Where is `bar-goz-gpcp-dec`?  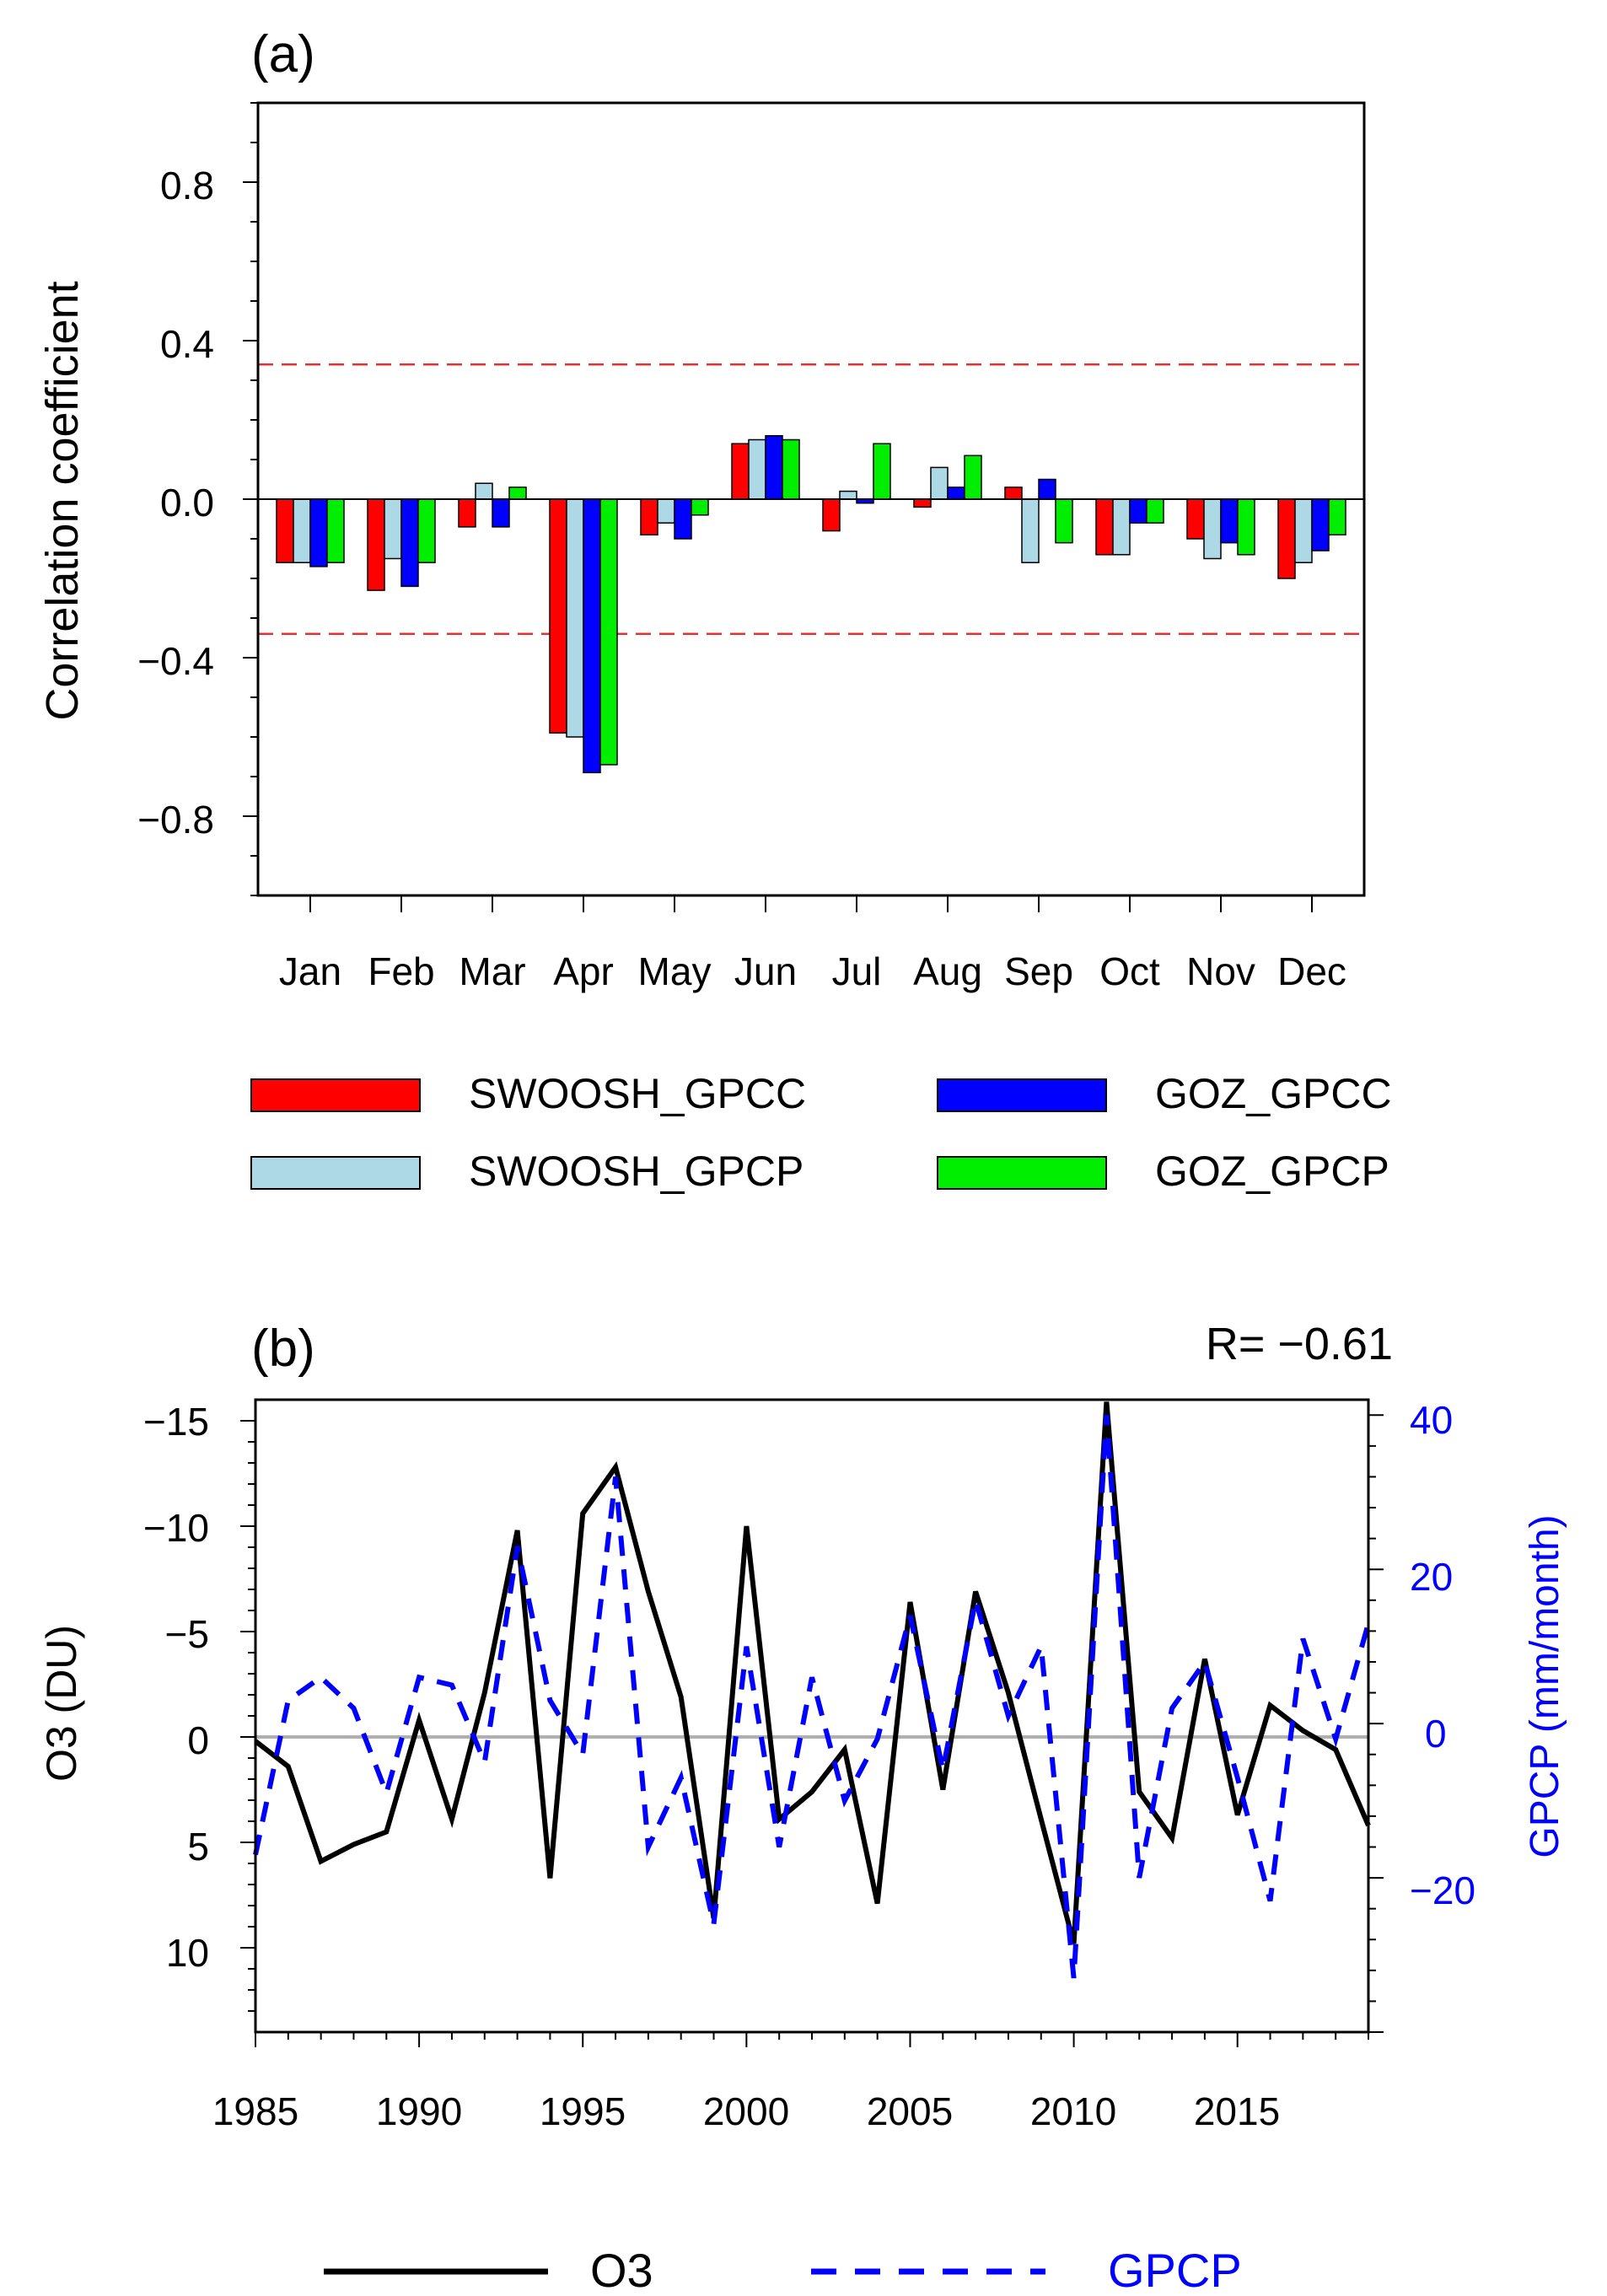 bar-goz-gpcp-dec is located at coordinates (1337, 517).